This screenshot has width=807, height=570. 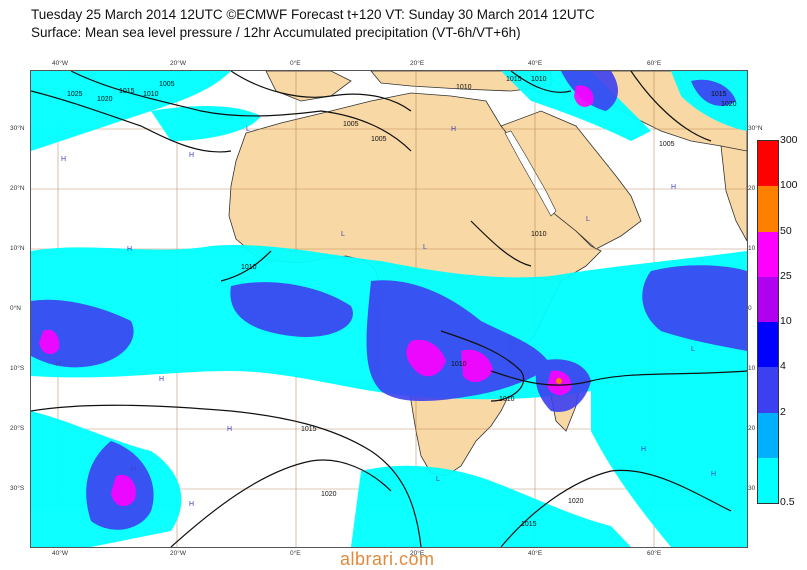 I want to click on colorbar-label: 0.5, so click(x=787, y=502).